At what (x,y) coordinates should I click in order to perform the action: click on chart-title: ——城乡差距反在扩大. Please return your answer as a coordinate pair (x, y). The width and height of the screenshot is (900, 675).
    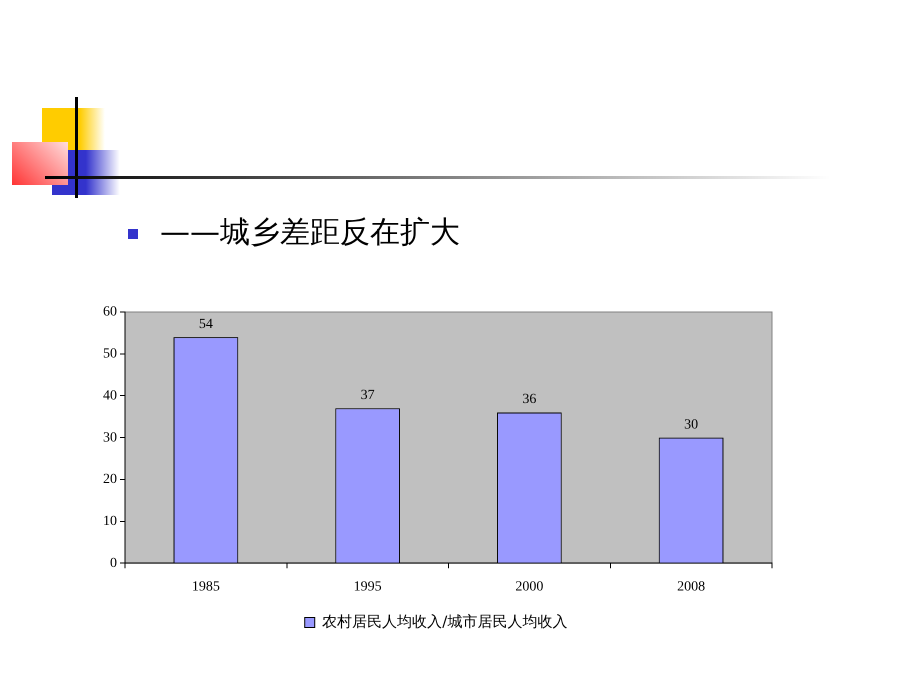
    Looking at the image, I should click on (310, 233).